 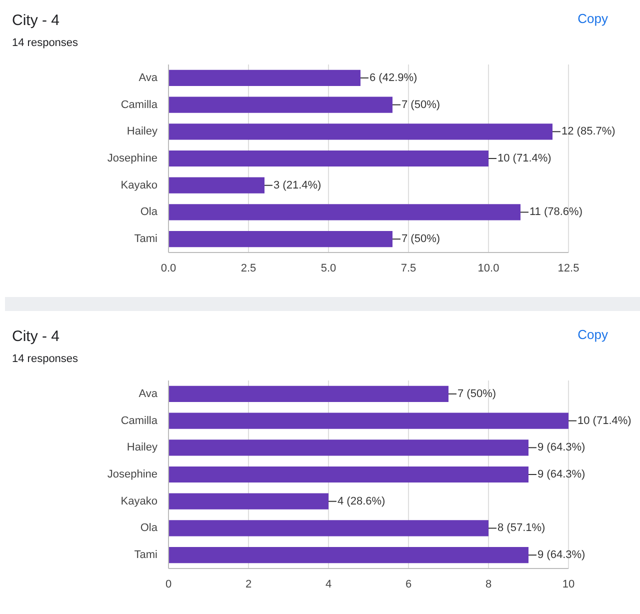 What do you see at coordinates (569, 268) in the screenshot?
I see `x-tick-label: 12.5` at bounding box center [569, 268].